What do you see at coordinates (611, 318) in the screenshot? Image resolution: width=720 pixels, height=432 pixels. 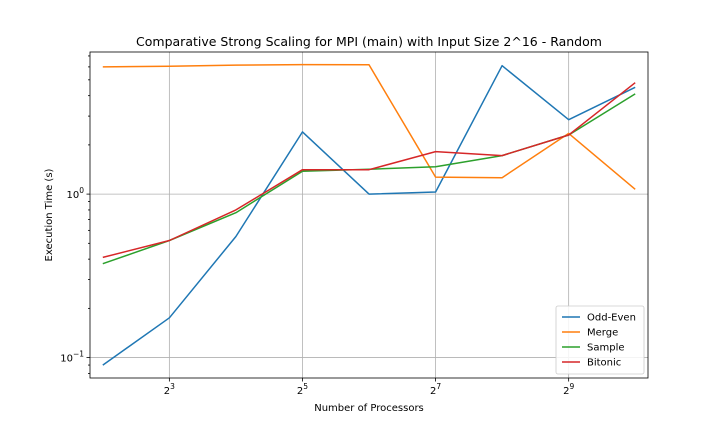 I see `legend-label-odd-even: Odd-Even` at bounding box center [611, 318].